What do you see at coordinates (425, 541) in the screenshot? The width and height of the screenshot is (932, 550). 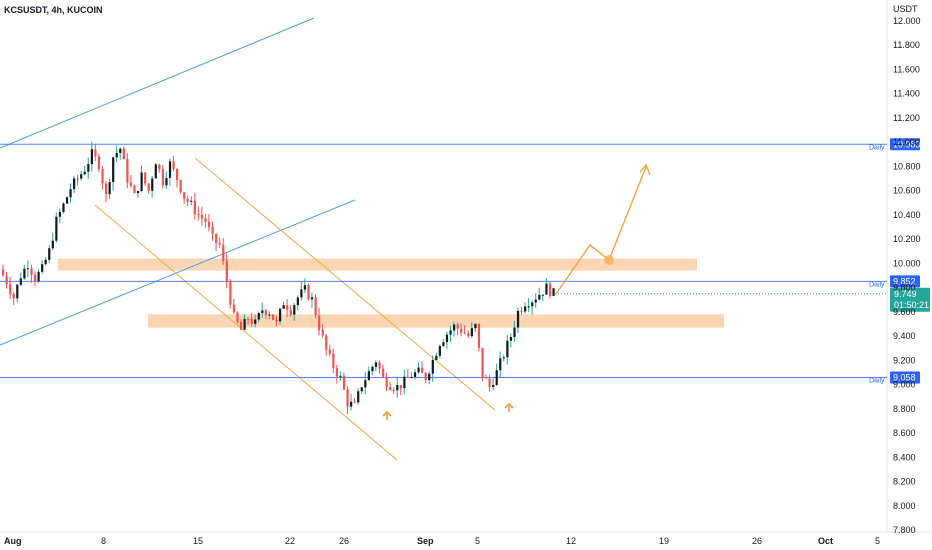 I see `x-tick-label: Sep` at bounding box center [425, 541].